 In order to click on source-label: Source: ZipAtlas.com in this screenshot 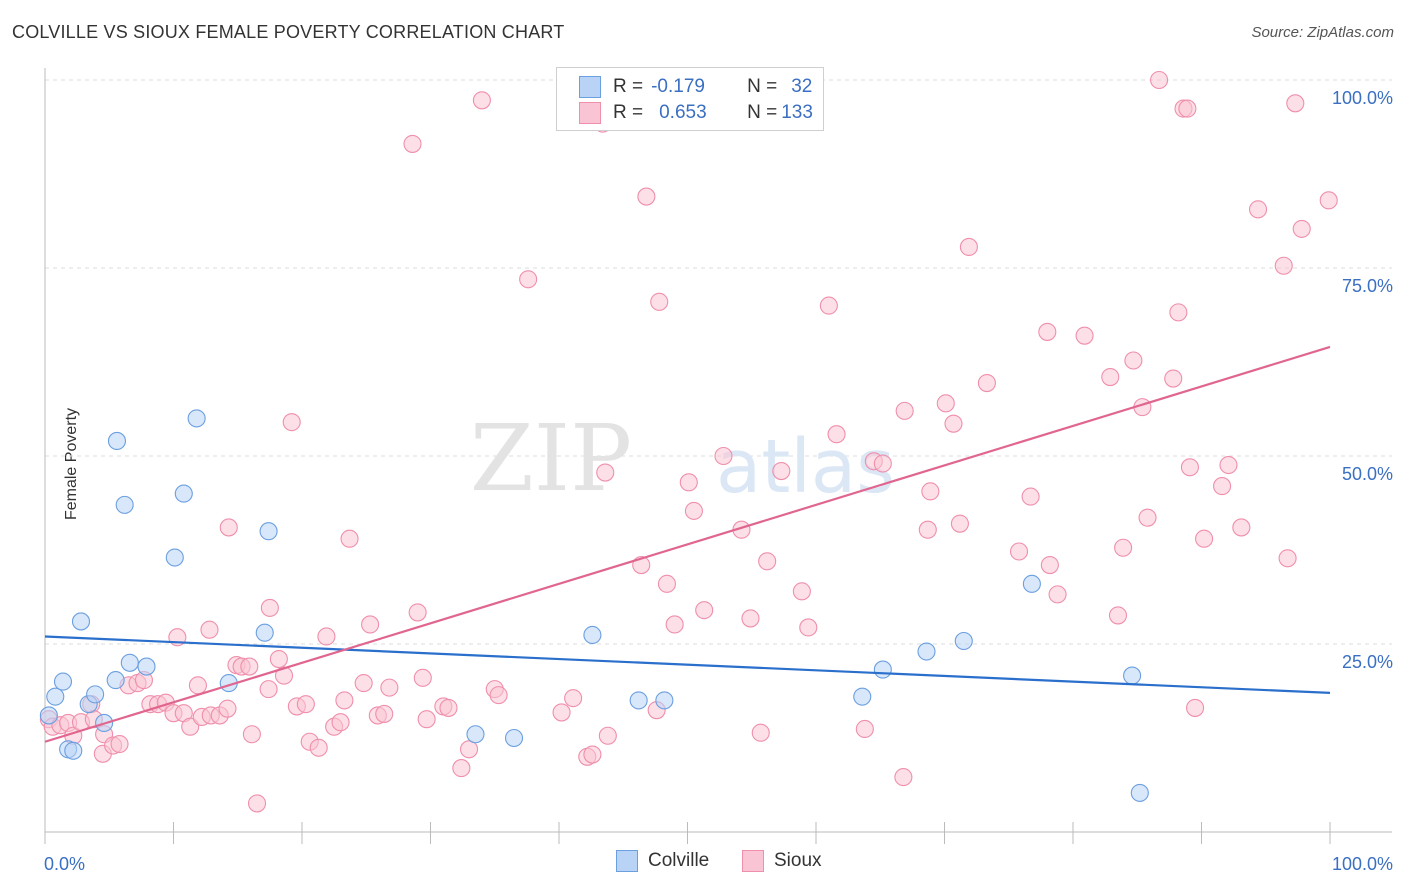, I will do `click(1322, 32)`.